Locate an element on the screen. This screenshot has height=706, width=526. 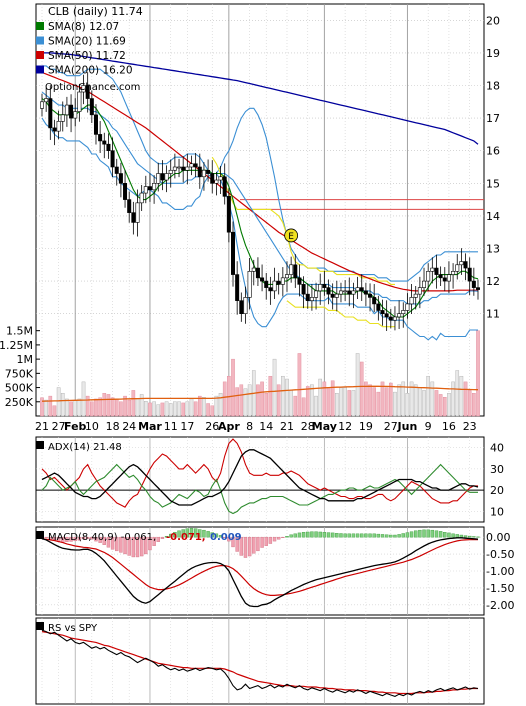
chart-title: CLB (daily) 11.74 is located at coordinates (95, 11).